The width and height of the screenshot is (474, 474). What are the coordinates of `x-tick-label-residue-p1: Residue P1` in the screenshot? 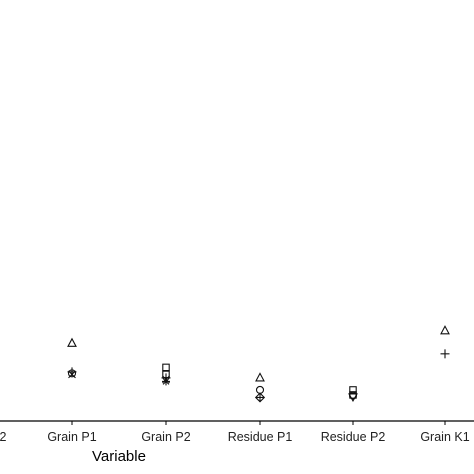 It's located at (260, 437).